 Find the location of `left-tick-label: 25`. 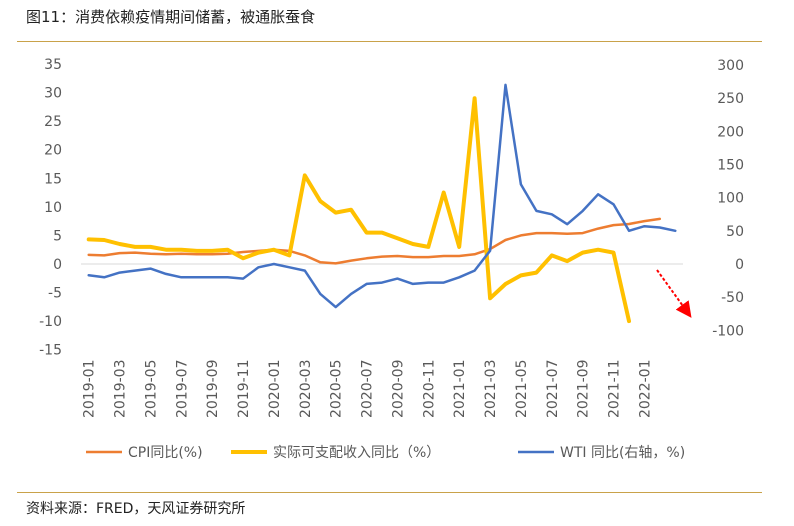

left-tick-label: 25 is located at coordinates (53, 122).